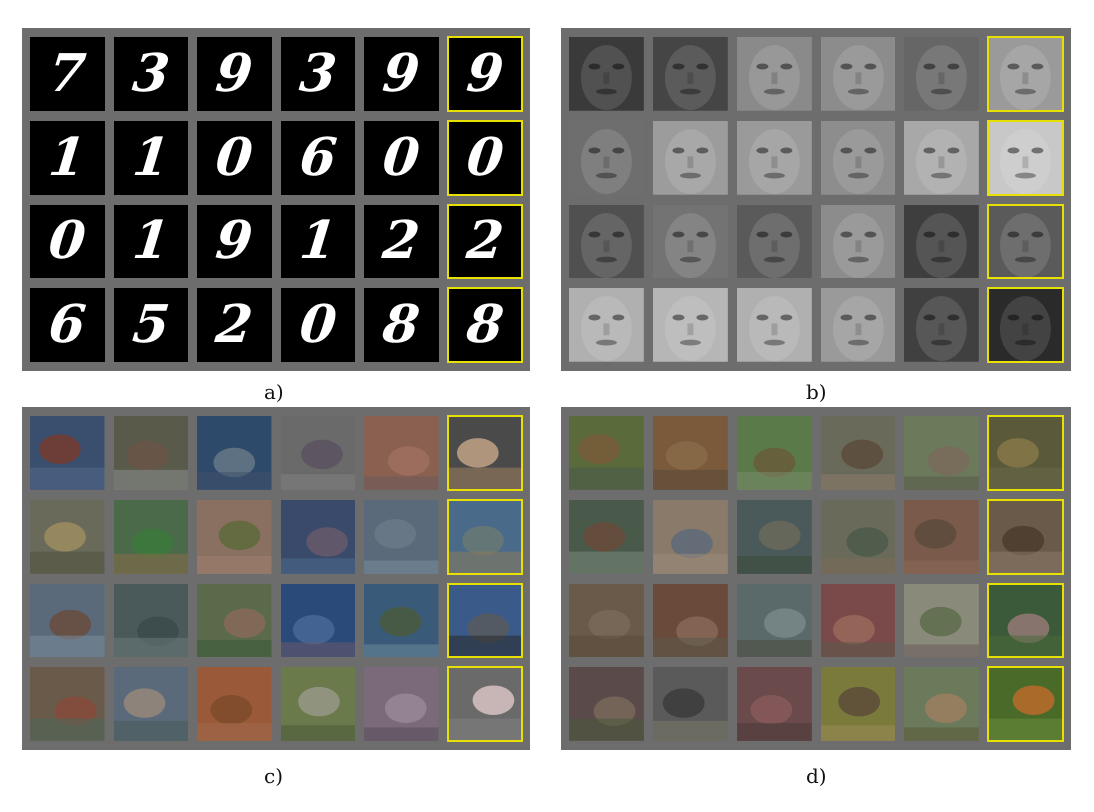 Image resolution: width=1094 pixels, height=812 pixels. Describe the element at coordinates (484, 325) in the screenshot. I see `digit-sample: 8` at that location.